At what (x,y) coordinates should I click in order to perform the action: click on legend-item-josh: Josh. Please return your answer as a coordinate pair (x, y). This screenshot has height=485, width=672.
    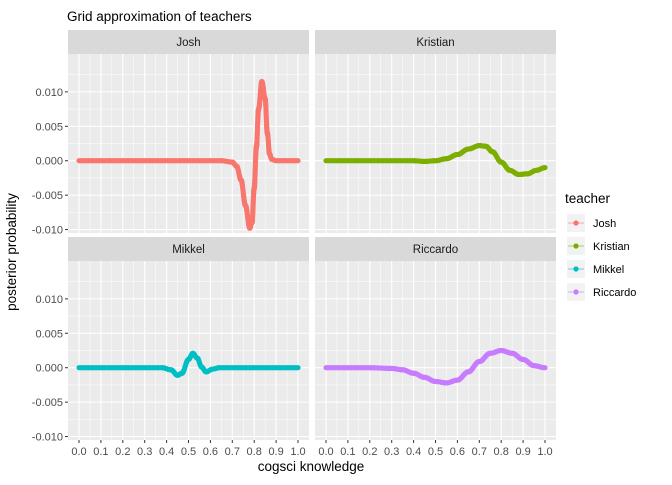
    Looking at the image, I should click on (591, 223).